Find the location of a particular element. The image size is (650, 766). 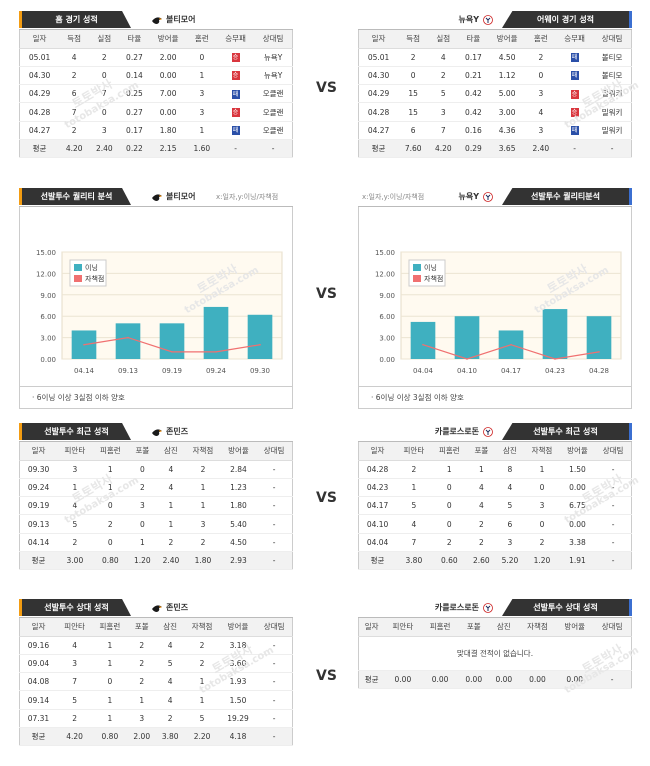

table-cell: 09.04 is located at coordinates (38, 664).